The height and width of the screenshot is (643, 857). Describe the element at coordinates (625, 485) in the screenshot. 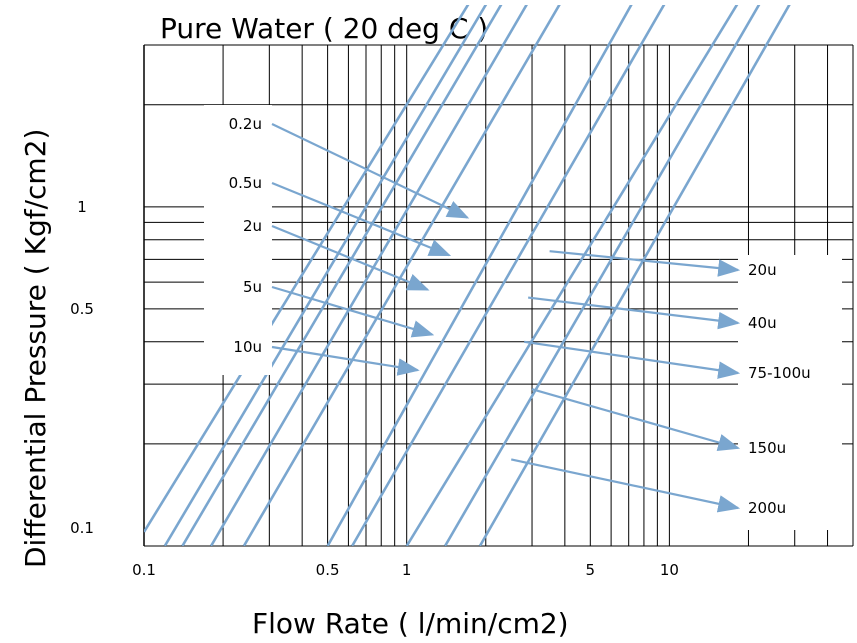

I see `callout-arrow-200u` at that location.